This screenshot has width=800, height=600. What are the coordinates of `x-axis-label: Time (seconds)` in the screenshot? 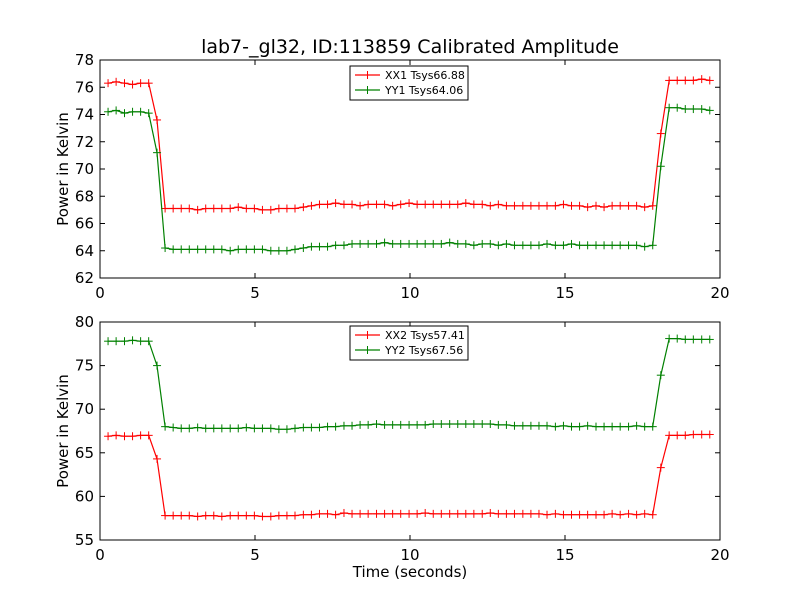 It's located at (410, 572).